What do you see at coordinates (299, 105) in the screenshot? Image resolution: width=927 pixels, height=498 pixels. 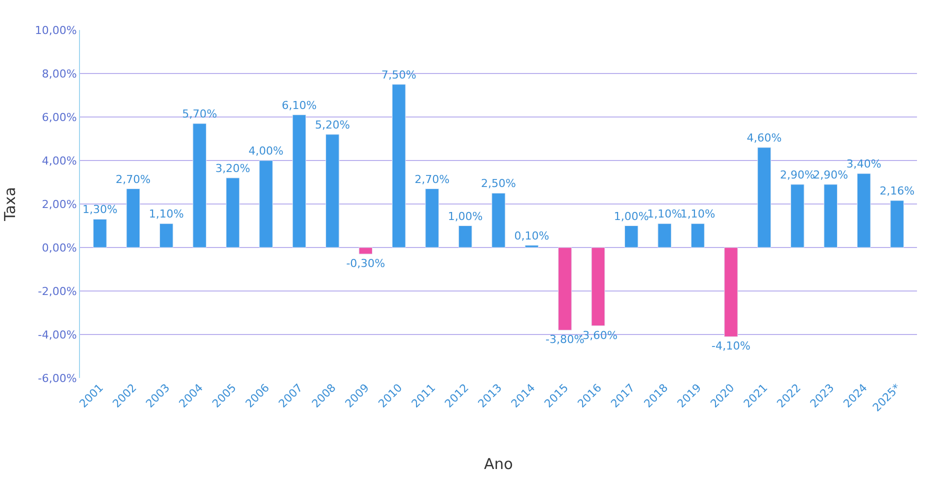 I see `data-label: 6,10%` at bounding box center [299, 105].